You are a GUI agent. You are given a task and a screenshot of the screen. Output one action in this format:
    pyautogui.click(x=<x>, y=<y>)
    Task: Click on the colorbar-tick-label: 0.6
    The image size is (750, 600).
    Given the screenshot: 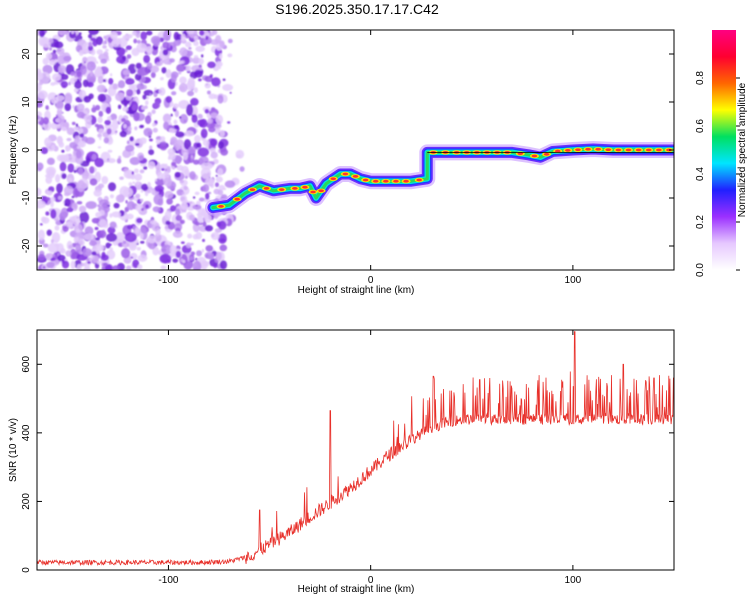 What is the action you would take?
    pyautogui.click(x=700, y=126)
    